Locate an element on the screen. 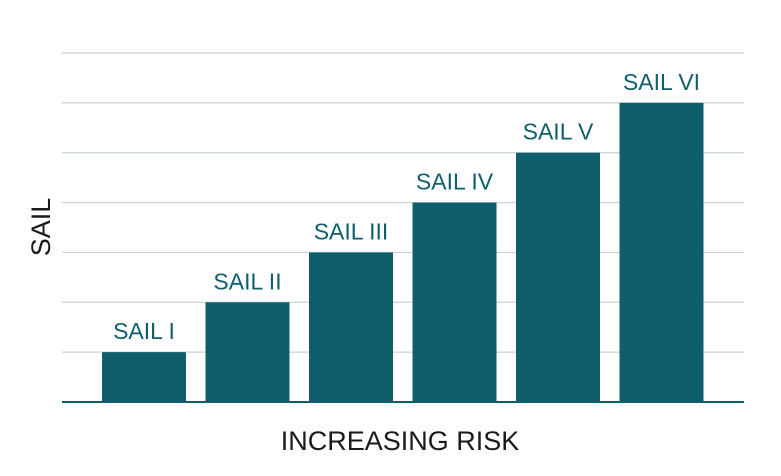  bar-label-1: SAIL I is located at coordinates (144, 331).